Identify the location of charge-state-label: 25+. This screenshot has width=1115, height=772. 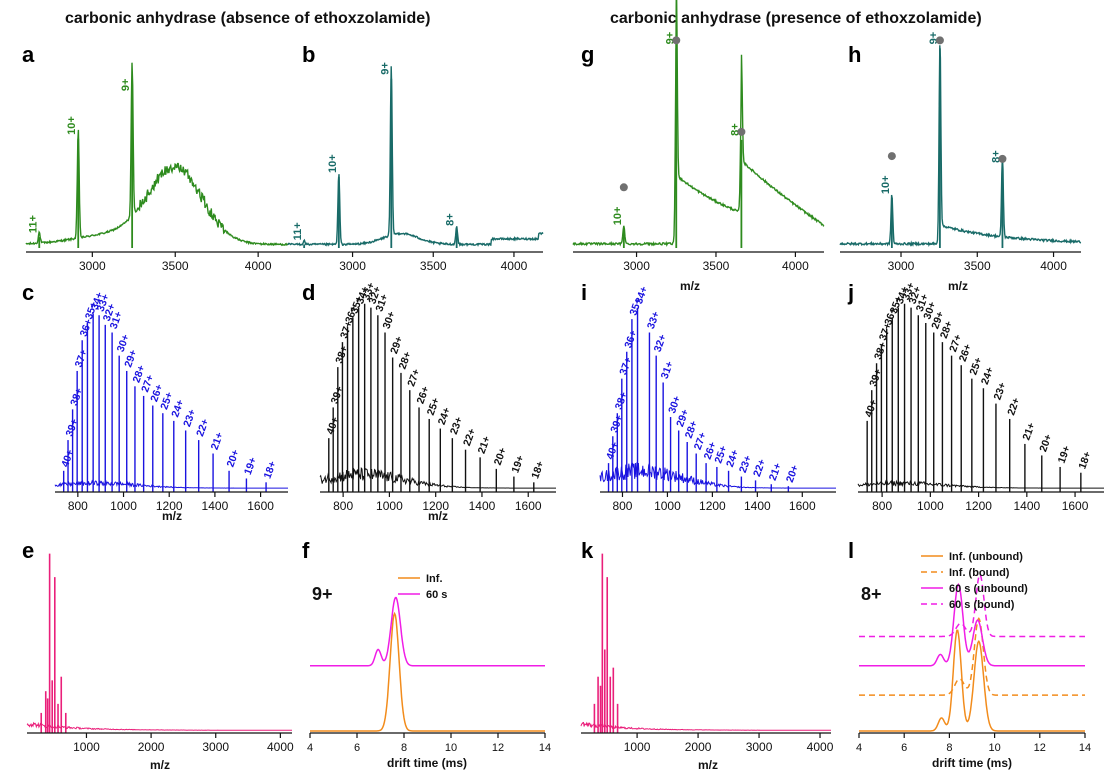
(975, 366).